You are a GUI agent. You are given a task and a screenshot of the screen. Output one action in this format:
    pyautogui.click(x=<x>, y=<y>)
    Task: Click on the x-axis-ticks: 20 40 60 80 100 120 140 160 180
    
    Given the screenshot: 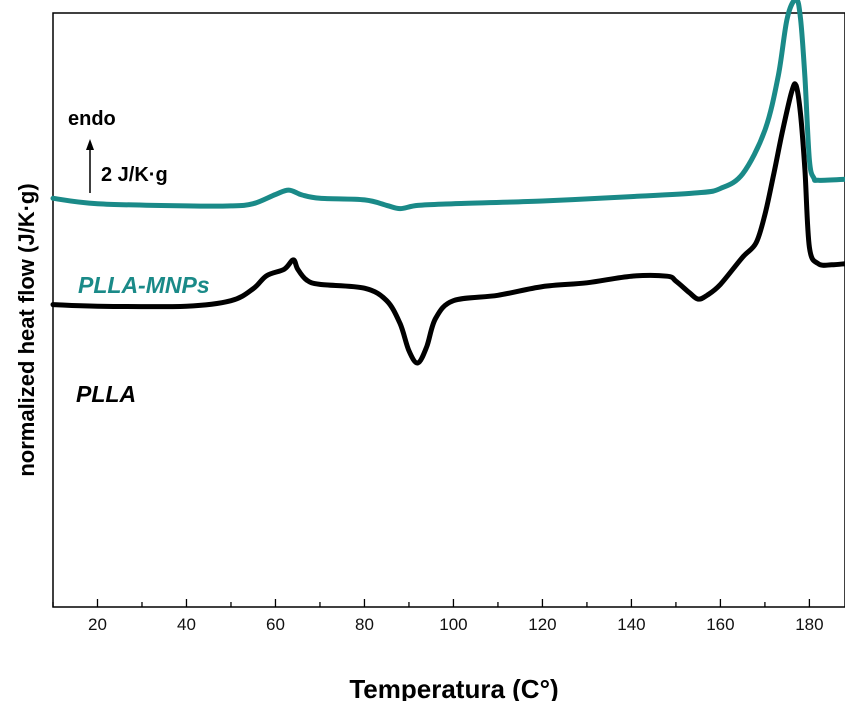 What is the action you would take?
    pyautogui.click(x=438, y=616)
    